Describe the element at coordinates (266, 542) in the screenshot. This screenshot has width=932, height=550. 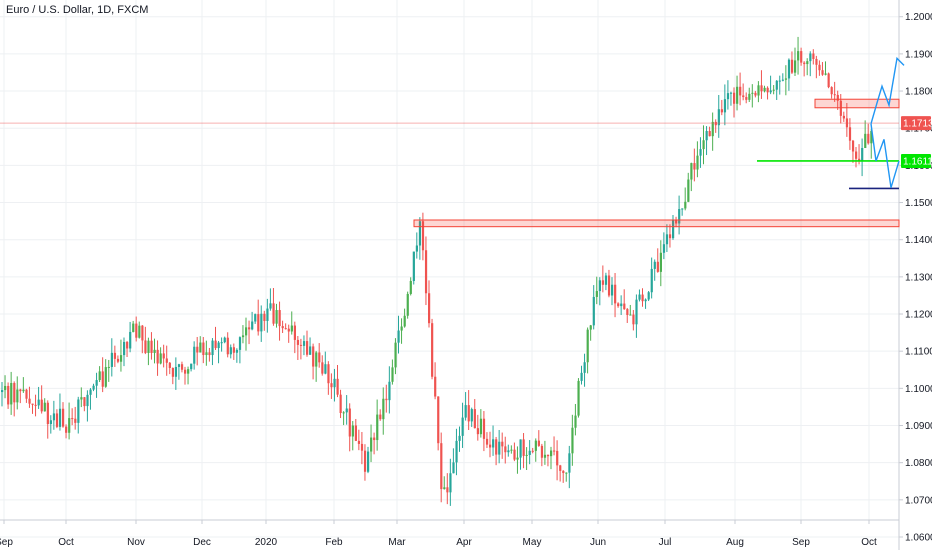
I see `x-tick-label: 2020` at that location.